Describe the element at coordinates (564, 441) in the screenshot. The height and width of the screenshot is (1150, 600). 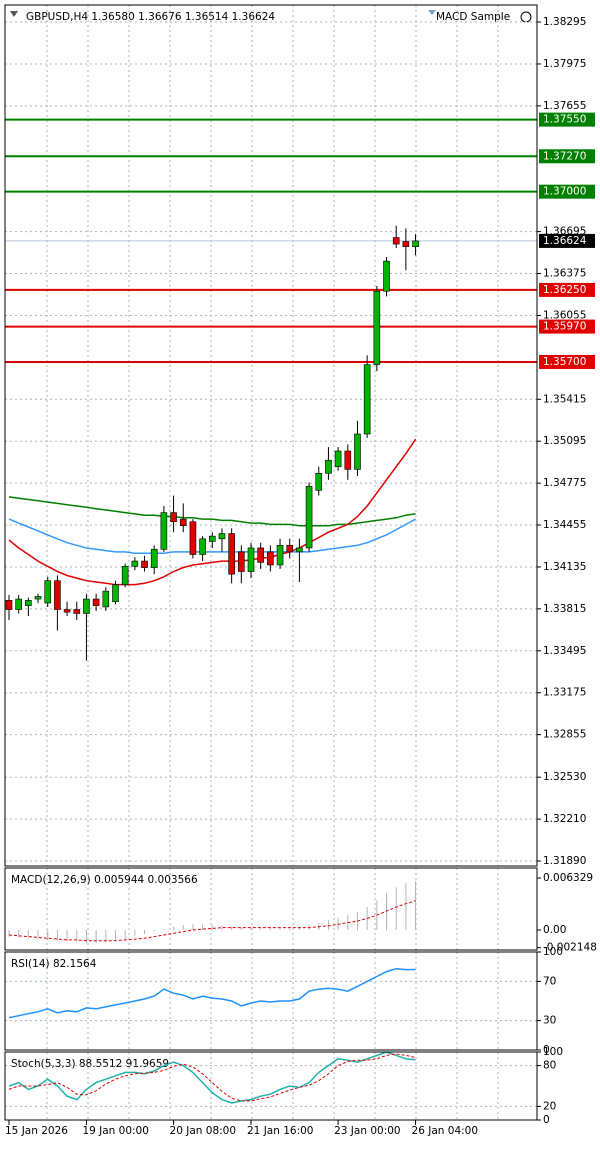
I see `y-tick-label: 1.35095` at that location.